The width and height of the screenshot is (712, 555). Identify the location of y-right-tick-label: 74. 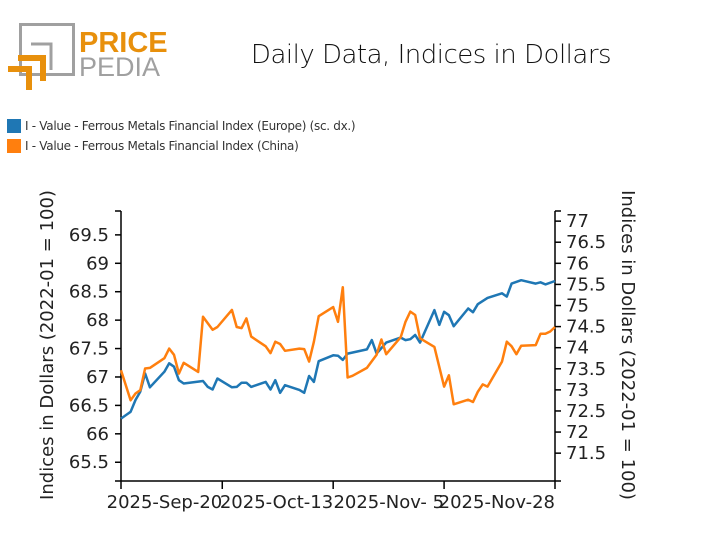
(577, 348).